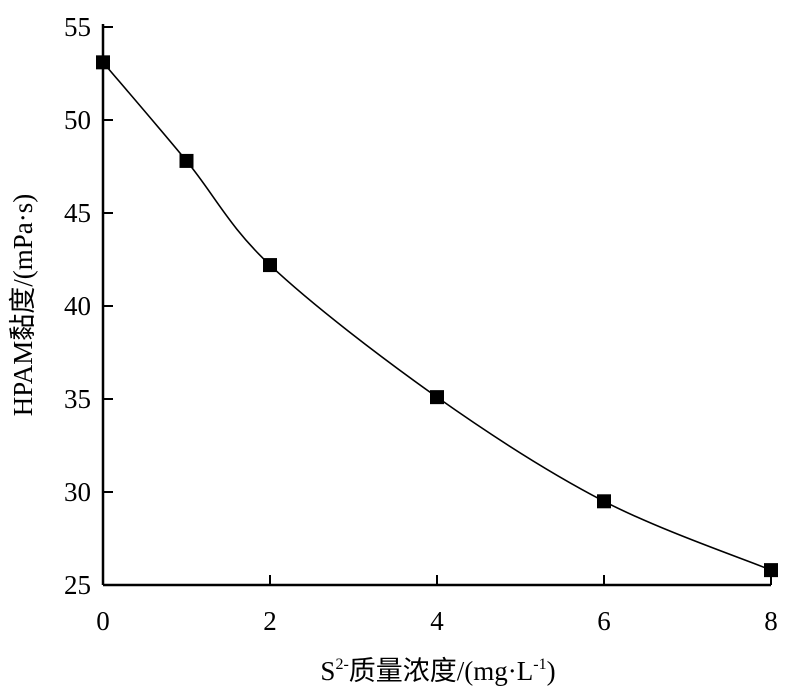 Image resolution: width=796 pixels, height=699 pixels. Describe the element at coordinates (77, 27) in the screenshot. I see `y-tick-label: 55` at that location.